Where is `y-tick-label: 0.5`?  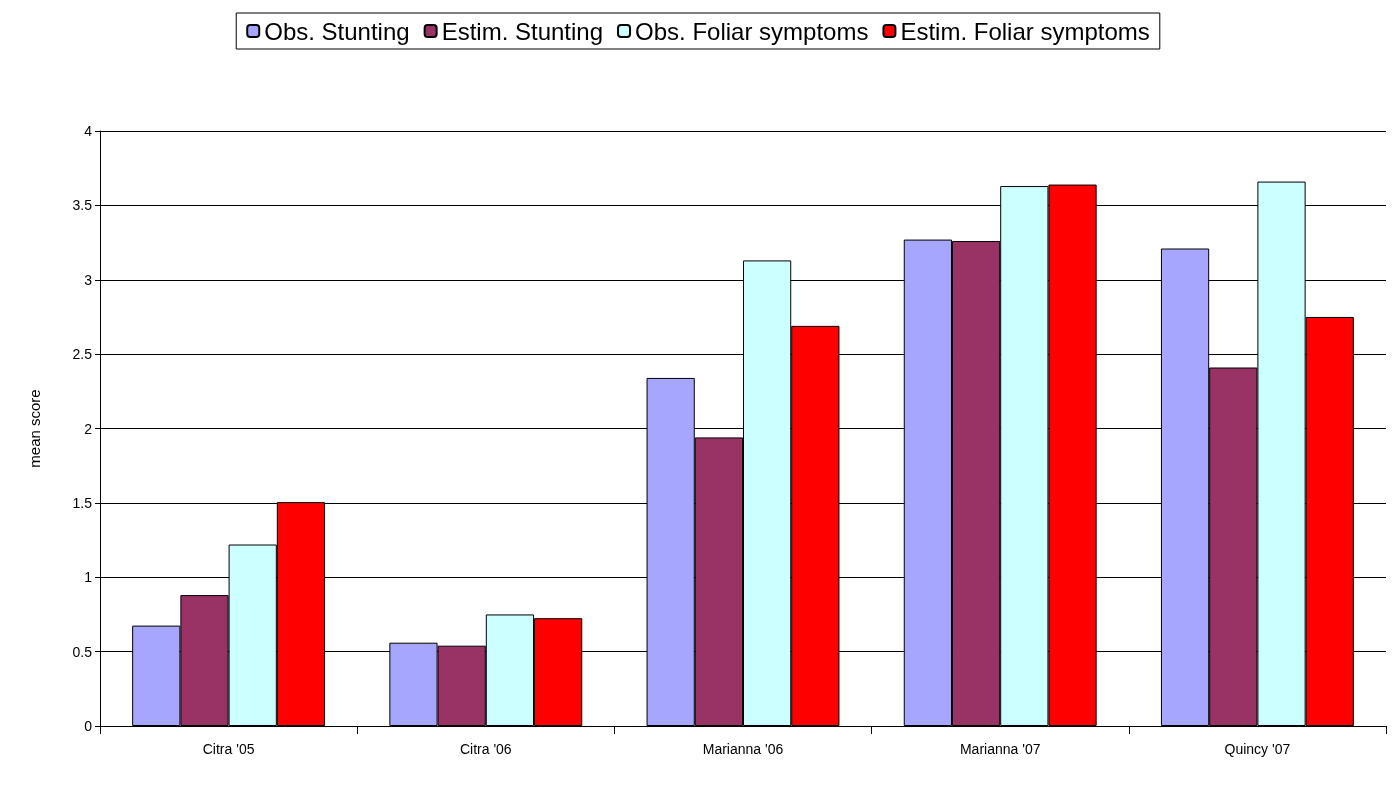
y-tick-label: 0.5 is located at coordinates (82, 651).